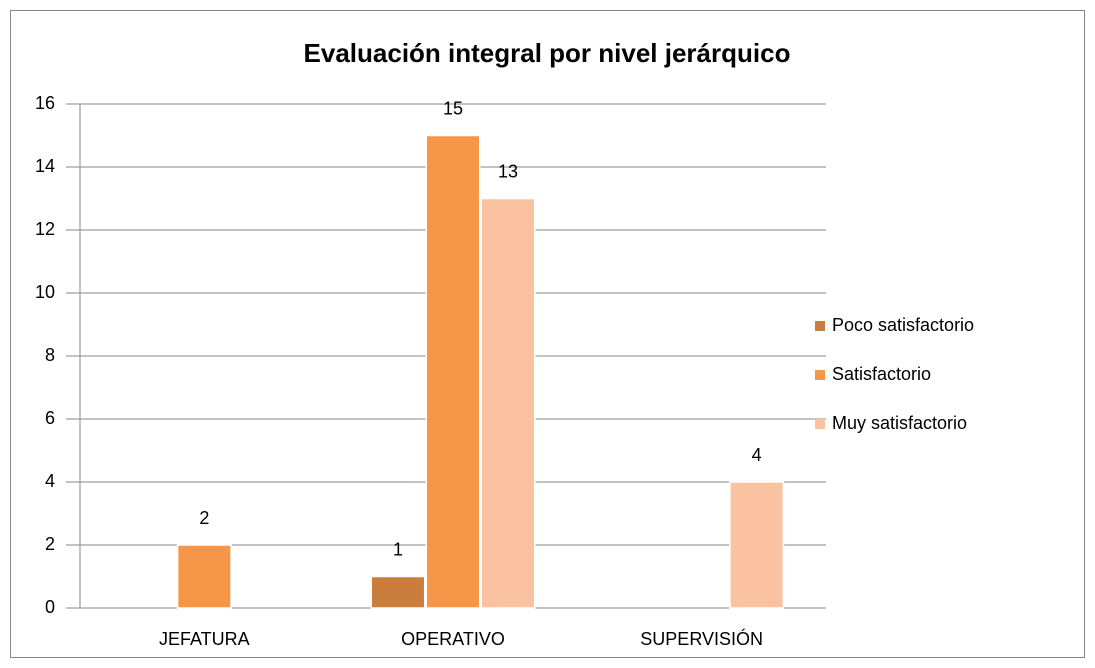 The width and height of the screenshot is (1095, 668). What do you see at coordinates (453, 639) in the screenshot?
I see `x-tick-label: OPERATIVO` at bounding box center [453, 639].